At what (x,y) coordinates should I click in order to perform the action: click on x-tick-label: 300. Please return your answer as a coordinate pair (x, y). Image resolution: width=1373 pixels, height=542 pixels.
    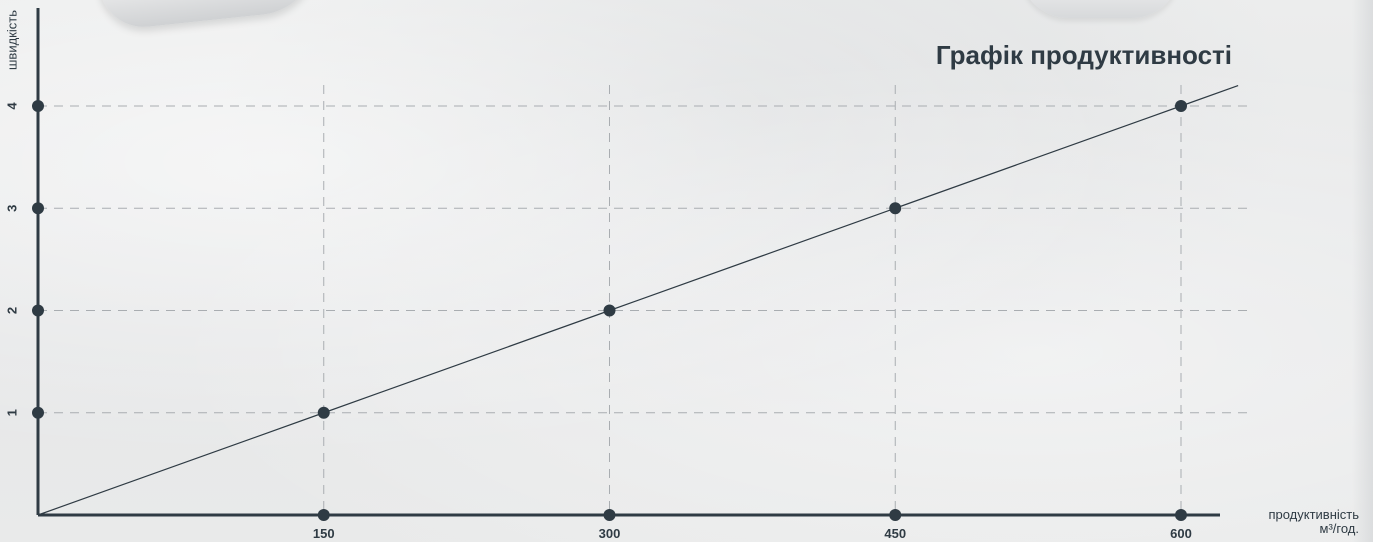
    Looking at the image, I should click on (610, 533).